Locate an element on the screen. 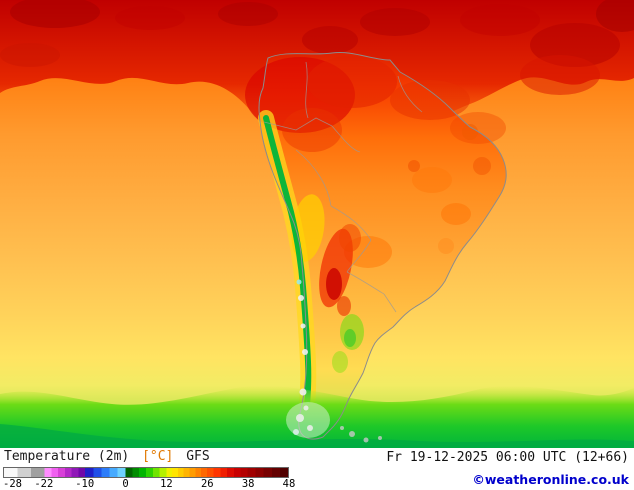 The image size is (634, 490). color-scale-labels: -28 -22 -10 0 12 26 38 48 is located at coordinates (149, 484).